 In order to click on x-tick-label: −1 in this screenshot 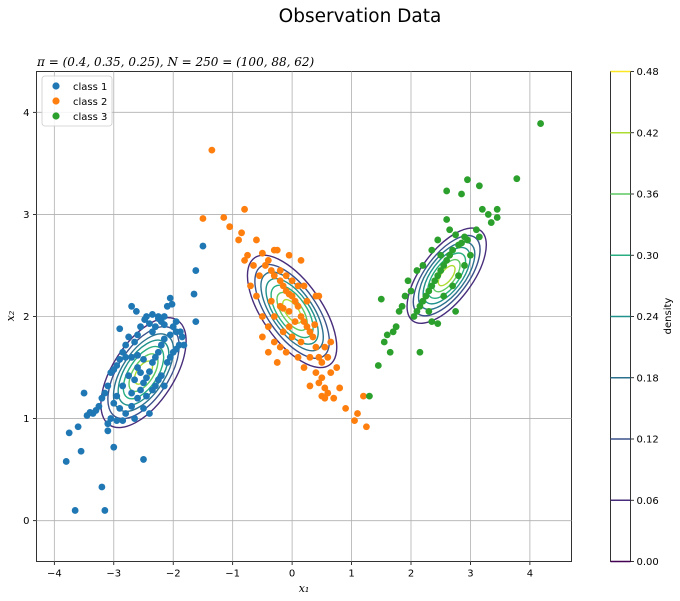, I will do `click(232, 574)`.